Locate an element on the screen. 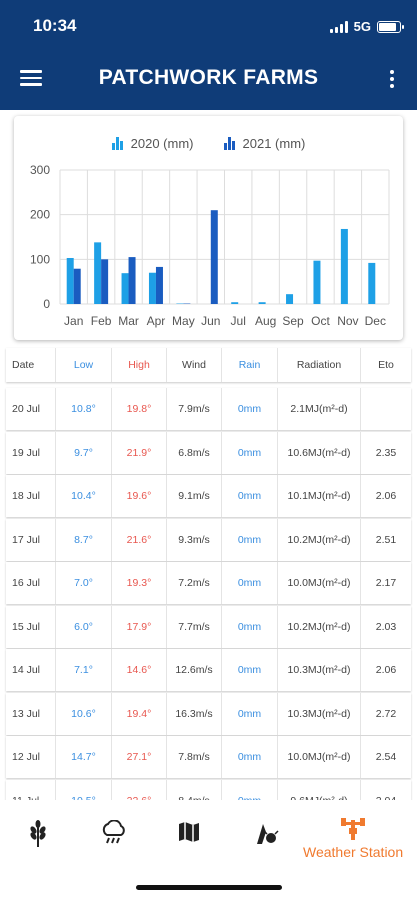  cell-low: 10.8° is located at coordinates (84, 409).